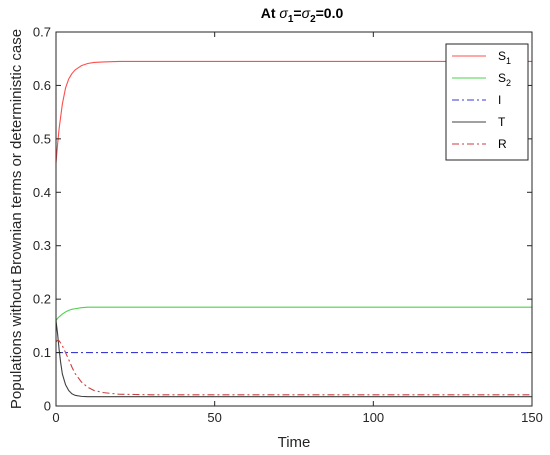 This screenshot has height=455, width=550. What do you see at coordinates (313, 19) in the screenshot?
I see `title-sub-2: 2` at bounding box center [313, 19].